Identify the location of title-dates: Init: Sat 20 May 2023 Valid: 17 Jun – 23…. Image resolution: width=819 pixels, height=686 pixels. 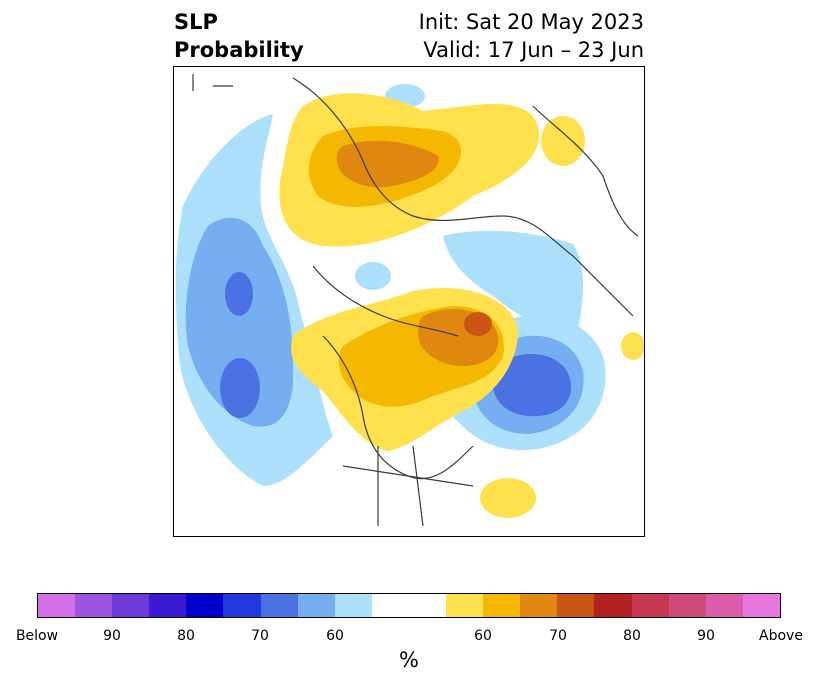
(531, 36).